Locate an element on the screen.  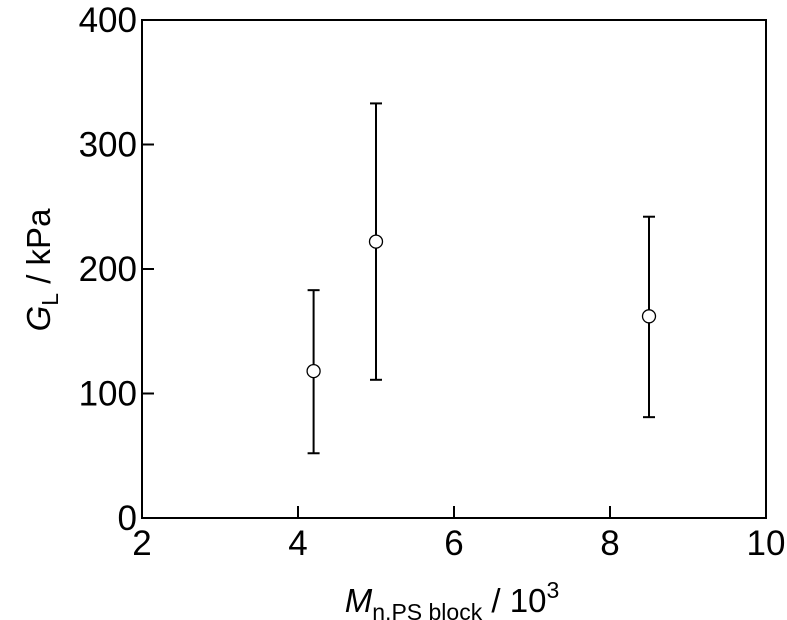
y-axis-title-group: GL / kPa is located at coordinates (41, 269).